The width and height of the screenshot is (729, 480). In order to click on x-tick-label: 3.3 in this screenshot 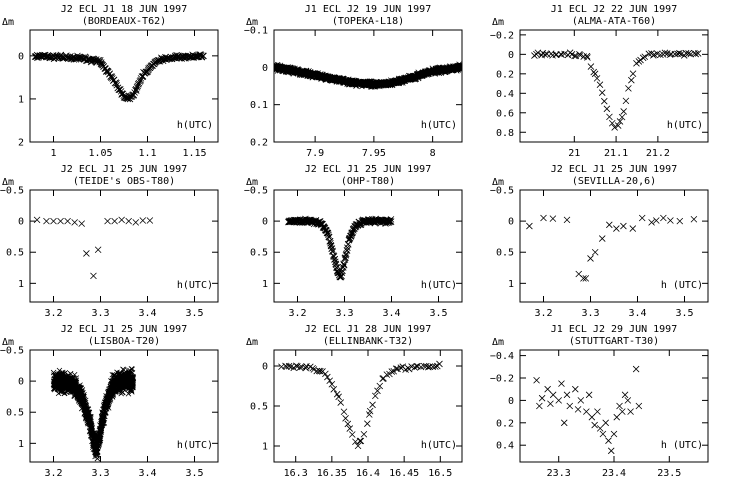, I will do `click(100, 473)`.